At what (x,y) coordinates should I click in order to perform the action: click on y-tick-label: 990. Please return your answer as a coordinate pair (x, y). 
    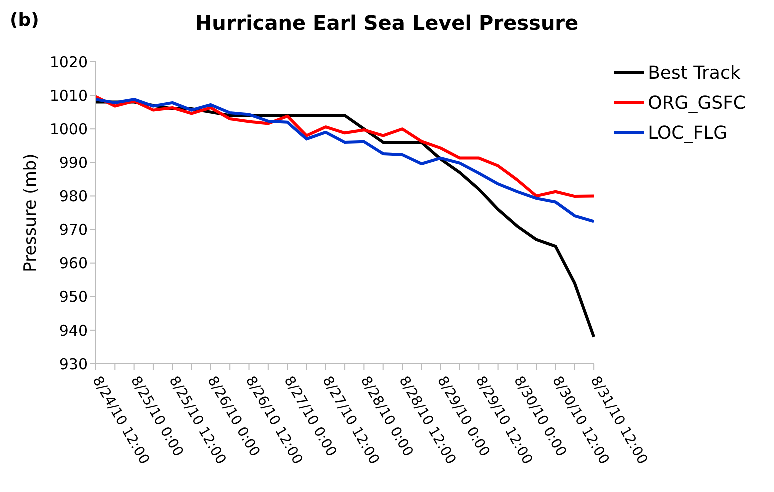
    Looking at the image, I should click on (73, 163).